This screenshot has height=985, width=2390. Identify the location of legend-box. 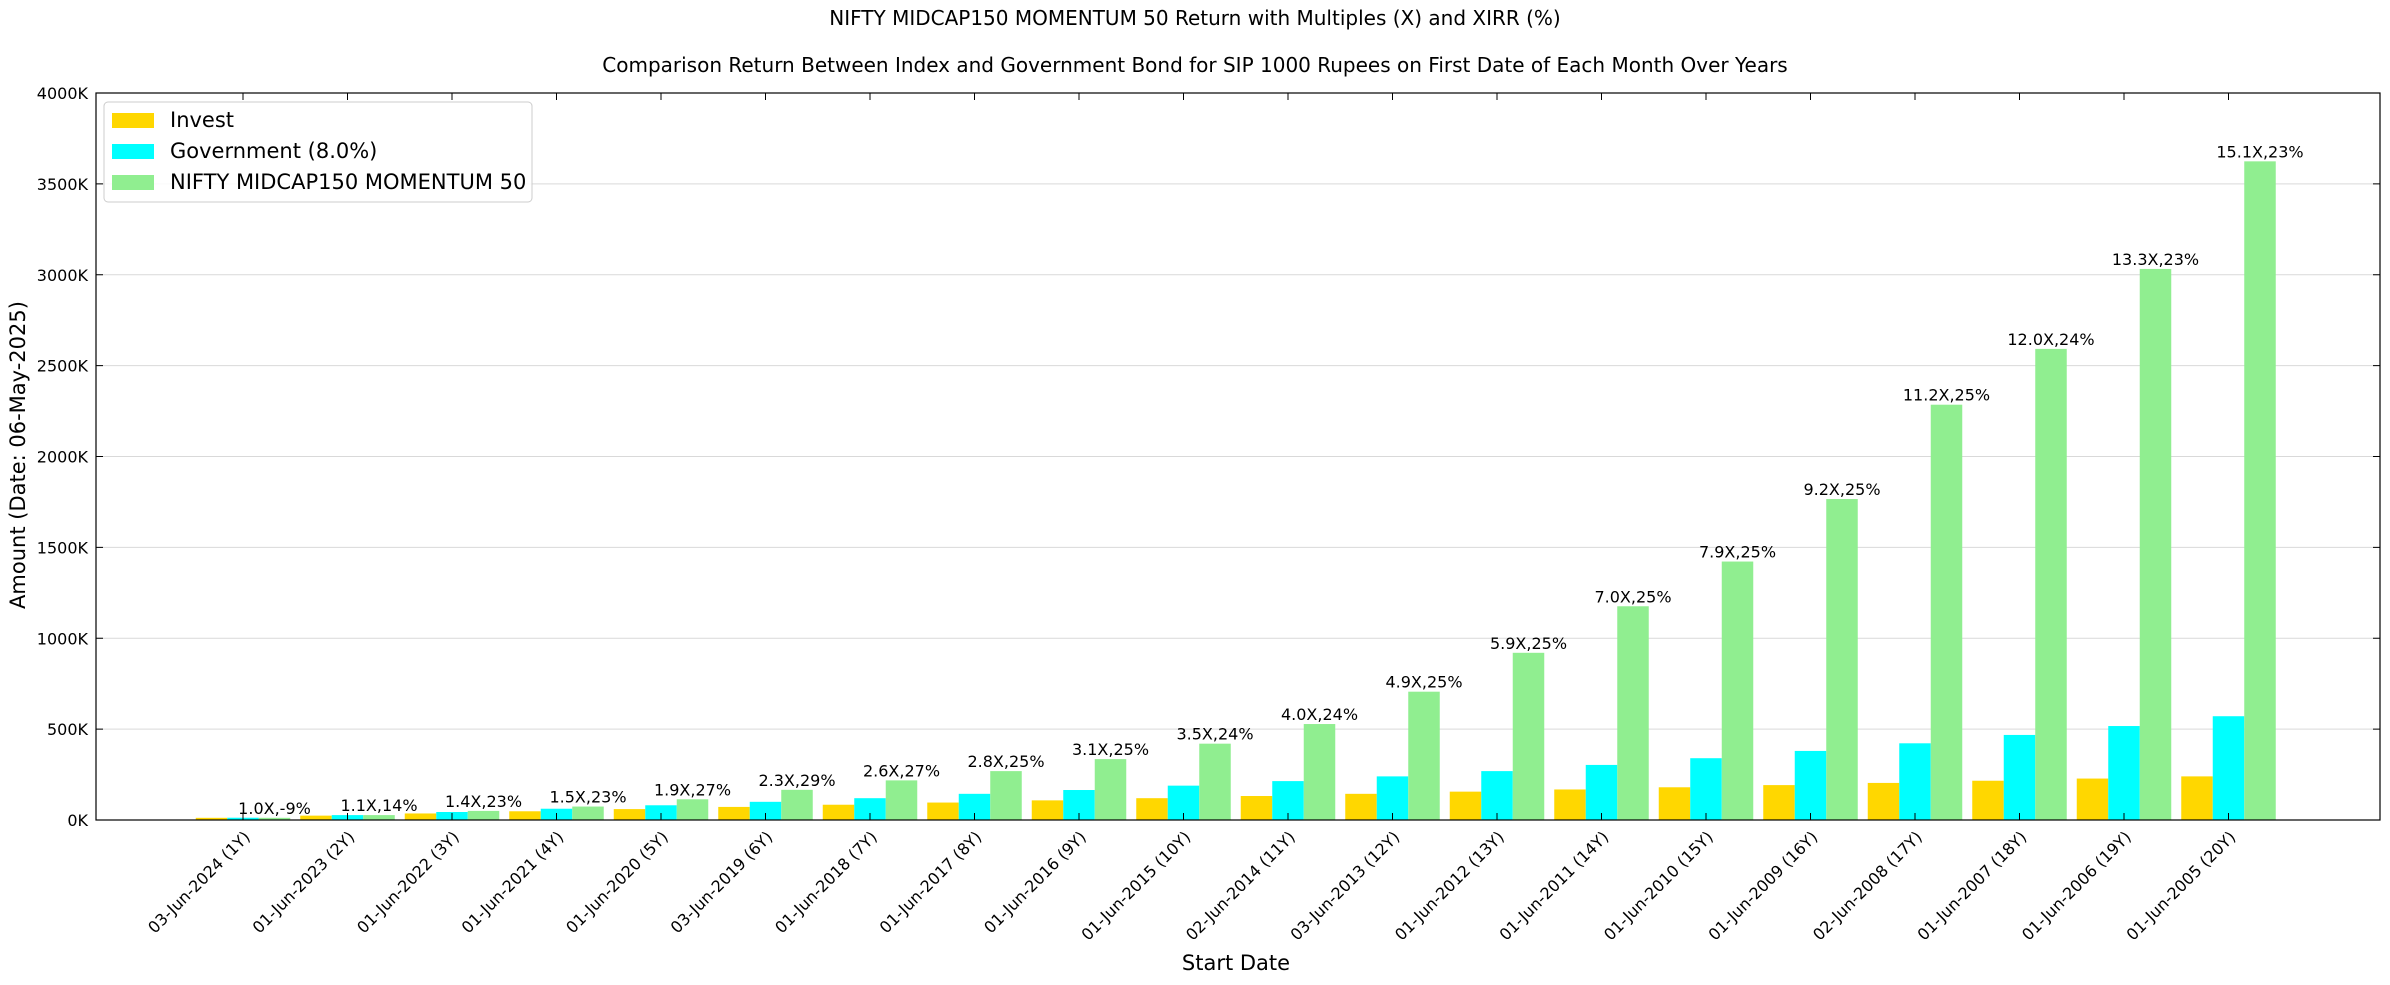
(318, 152).